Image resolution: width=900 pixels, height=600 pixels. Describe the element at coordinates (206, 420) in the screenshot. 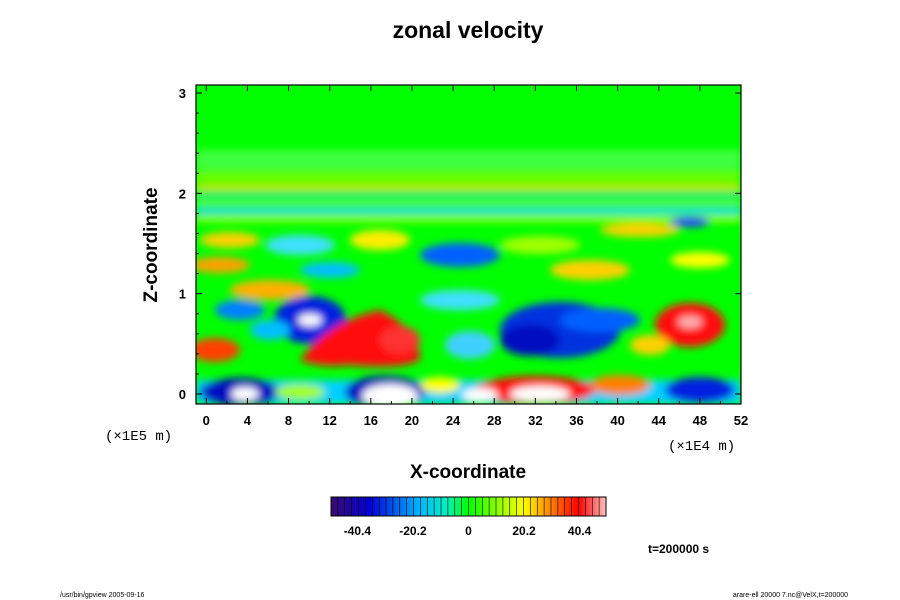

I see `x-tick-label: 0` at that location.